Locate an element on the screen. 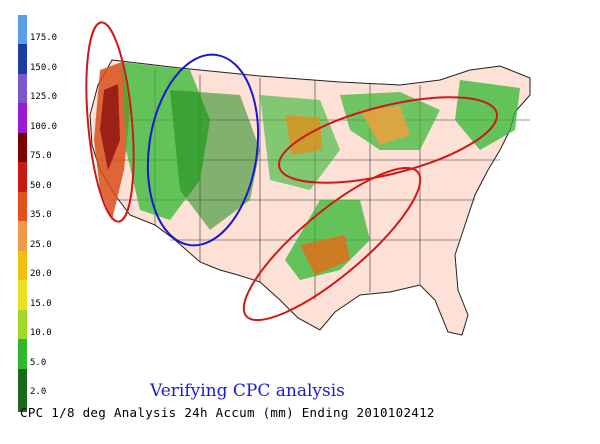 The width and height of the screenshot is (600, 444). legend-label: 150.0 is located at coordinates (44, 67).